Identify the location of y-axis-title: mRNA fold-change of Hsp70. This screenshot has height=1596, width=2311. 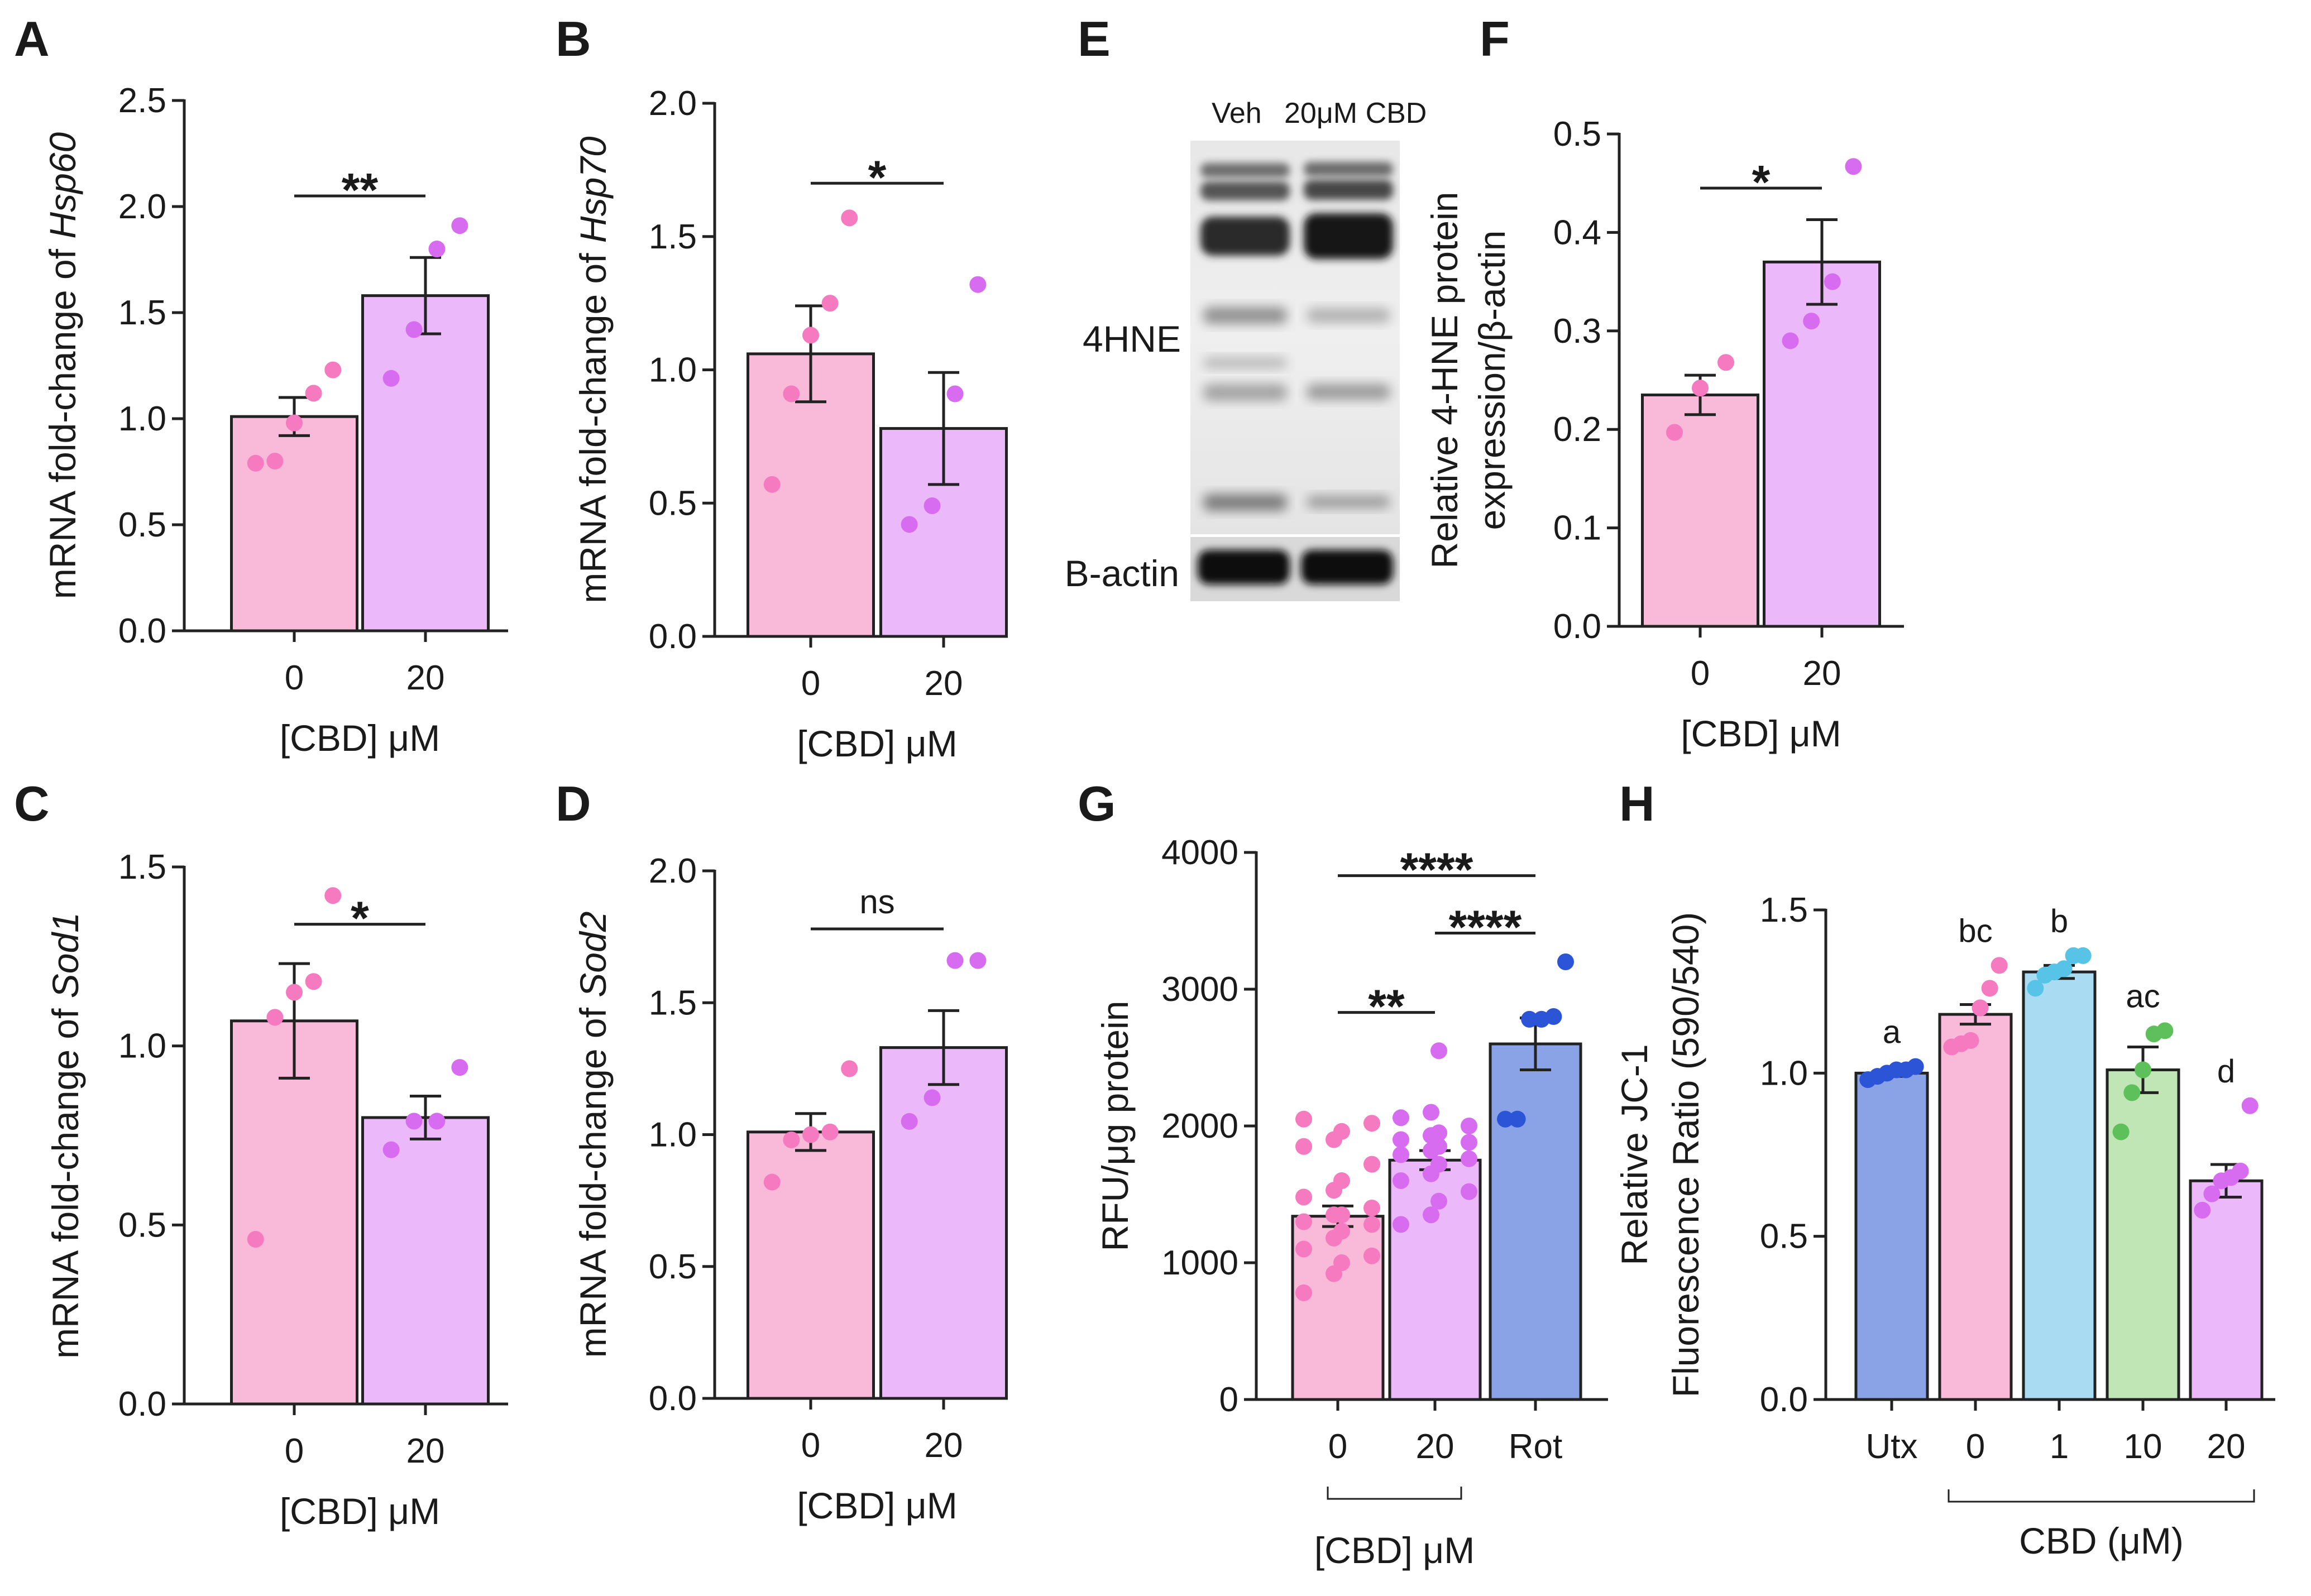
(593, 369).